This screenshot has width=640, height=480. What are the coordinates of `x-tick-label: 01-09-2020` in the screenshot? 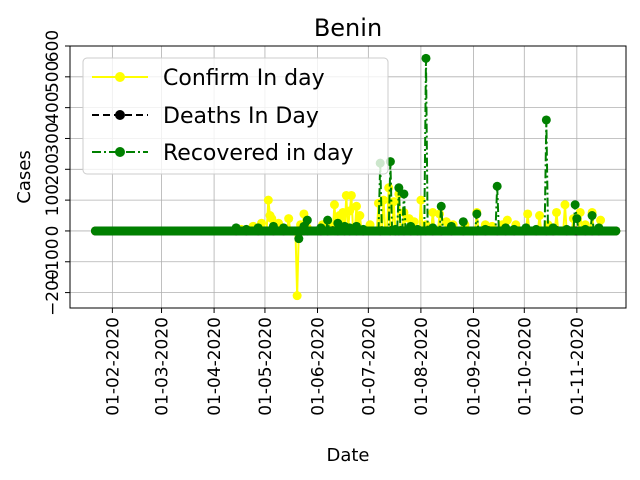 It's located at (474, 366).